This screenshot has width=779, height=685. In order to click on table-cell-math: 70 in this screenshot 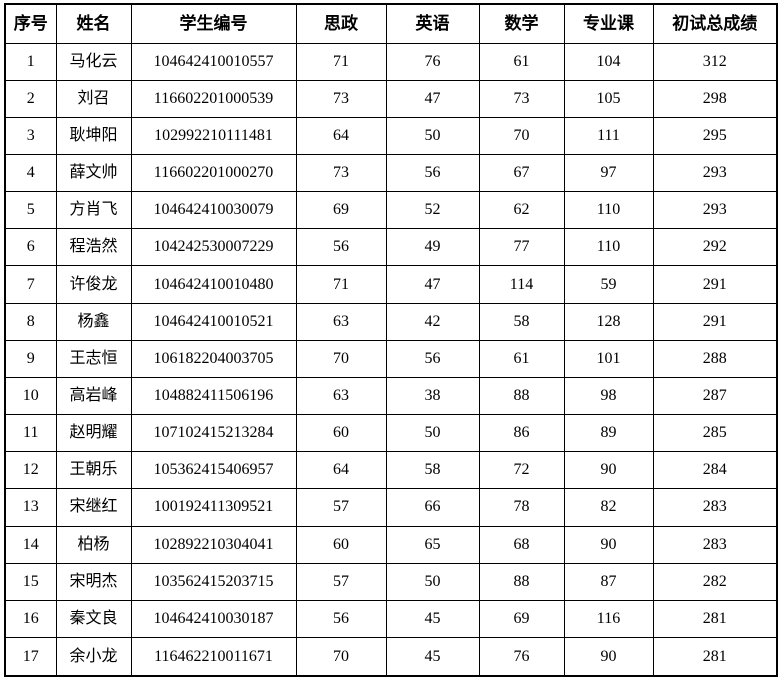, I will do `click(521, 135)`.